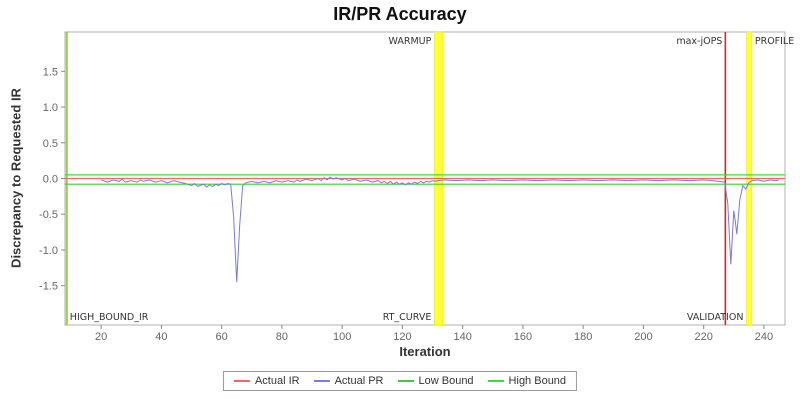 The width and height of the screenshot is (800, 400). I want to click on y-tick-label: -0.5, so click(48, 215).